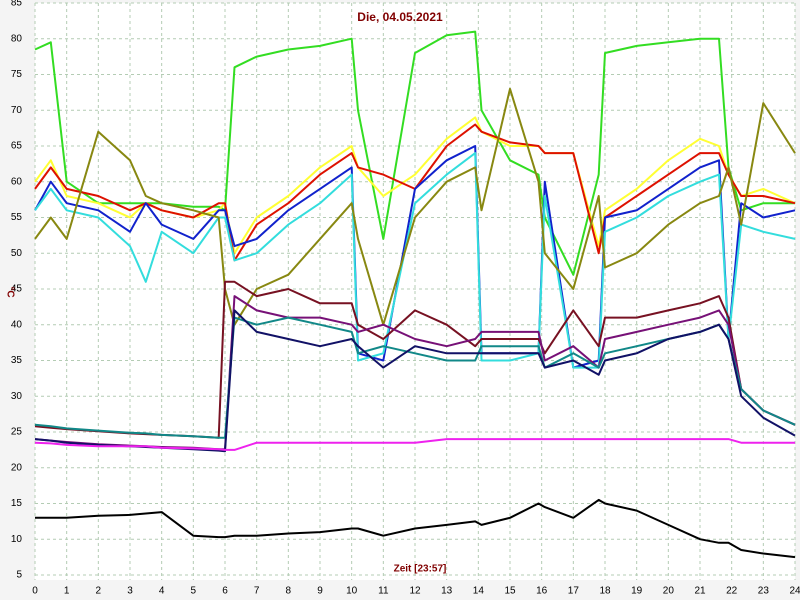  Describe the element at coordinates (479, 591) in the screenshot. I see `x-tick-label: 14` at that location.